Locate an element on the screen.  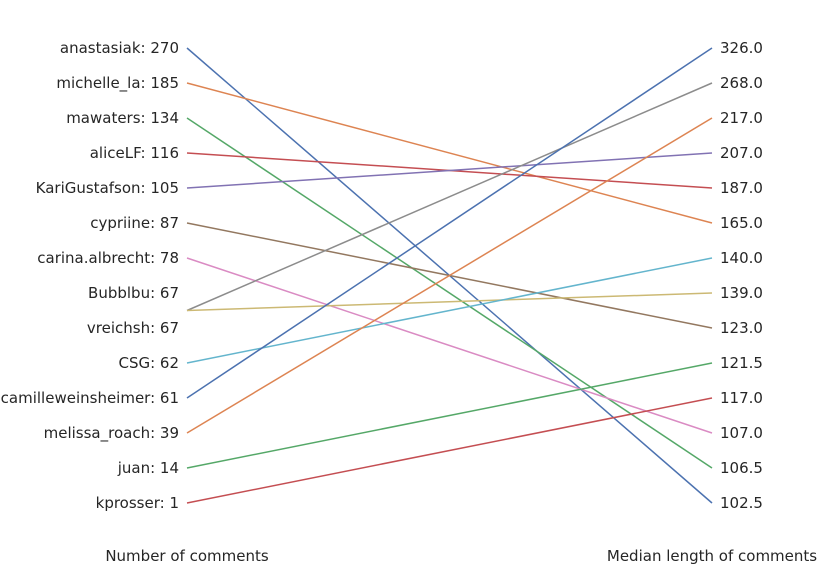
left-label: juan: 14 is located at coordinates (148, 468).